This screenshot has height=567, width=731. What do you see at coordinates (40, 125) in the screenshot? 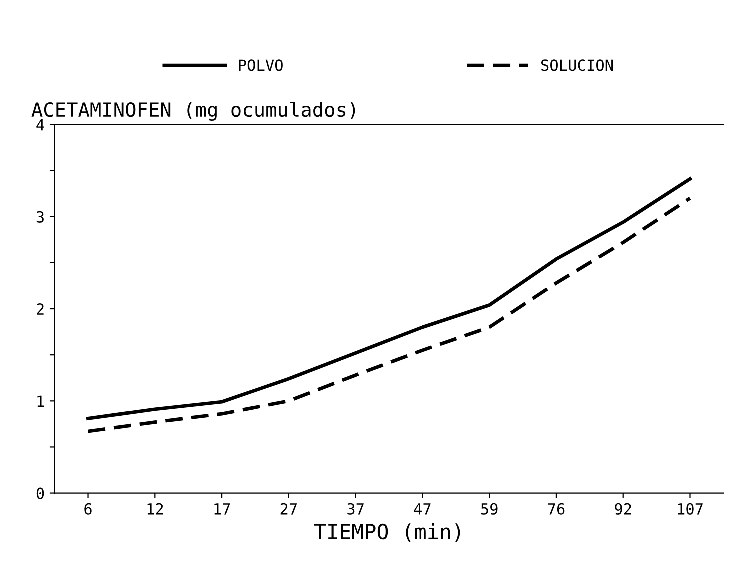
I see `y-tick-label: 4` at bounding box center [40, 125].